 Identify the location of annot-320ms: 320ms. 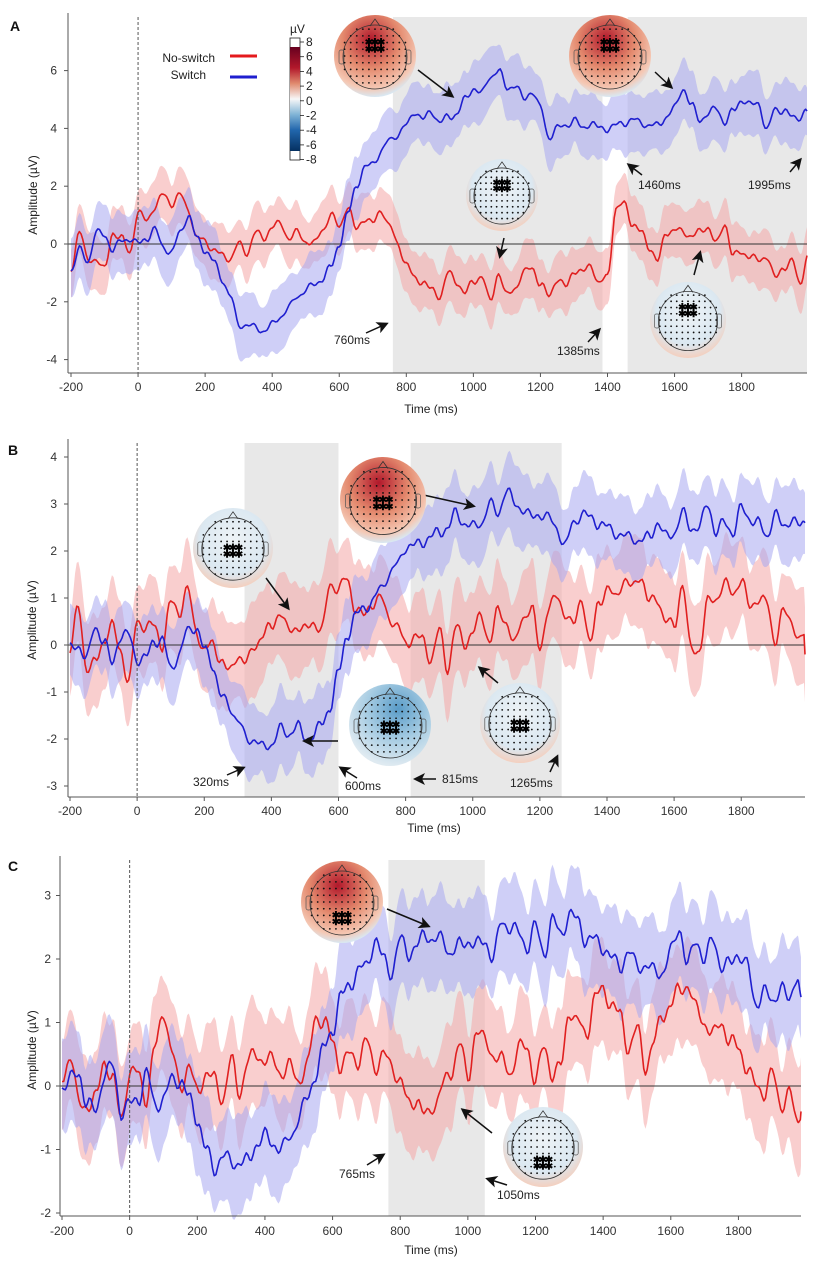
(211, 782).